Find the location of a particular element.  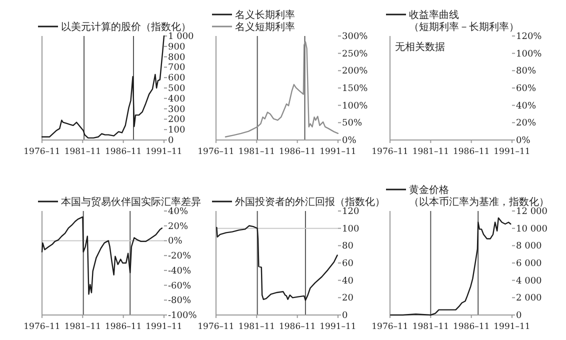

annotation: 无相关数据 is located at coordinates (420, 47).